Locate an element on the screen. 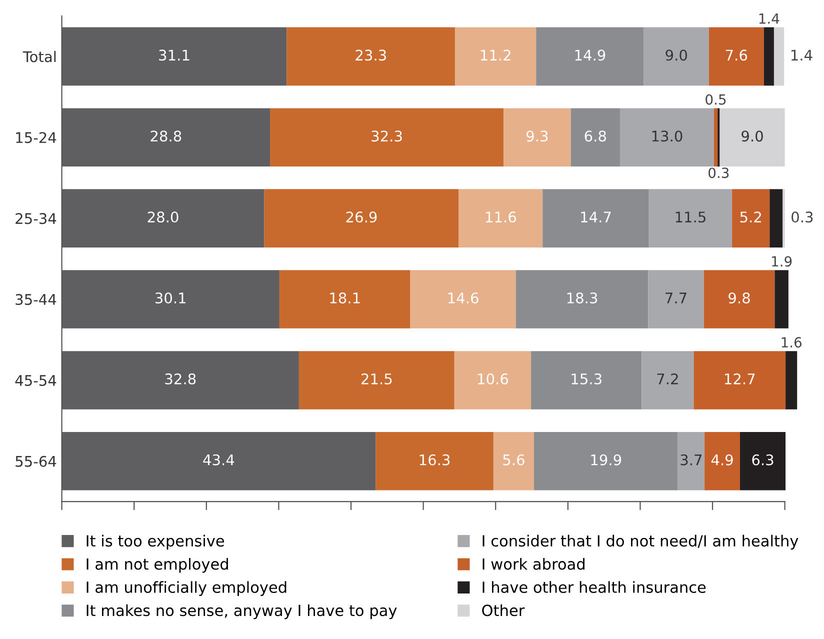 This screenshot has width=824, height=639. legend-label: It makes no sense, anyway I have to pay is located at coordinates (241, 612).